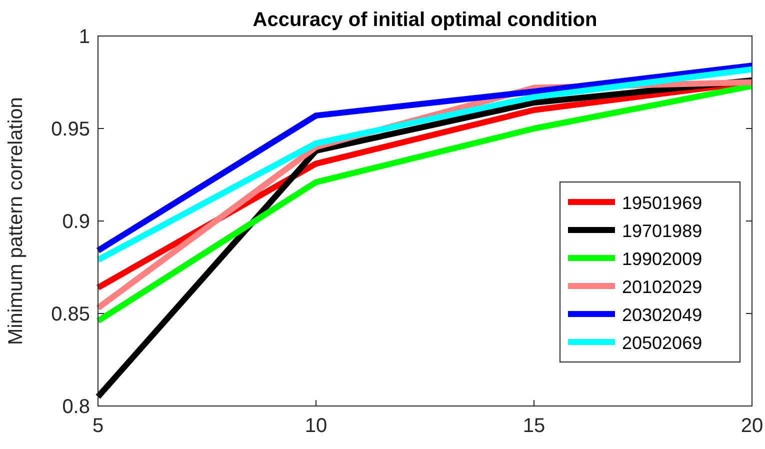 This screenshot has width=765, height=449. What do you see at coordinates (98, 426) in the screenshot?
I see `x-tick-label: 5` at bounding box center [98, 426].